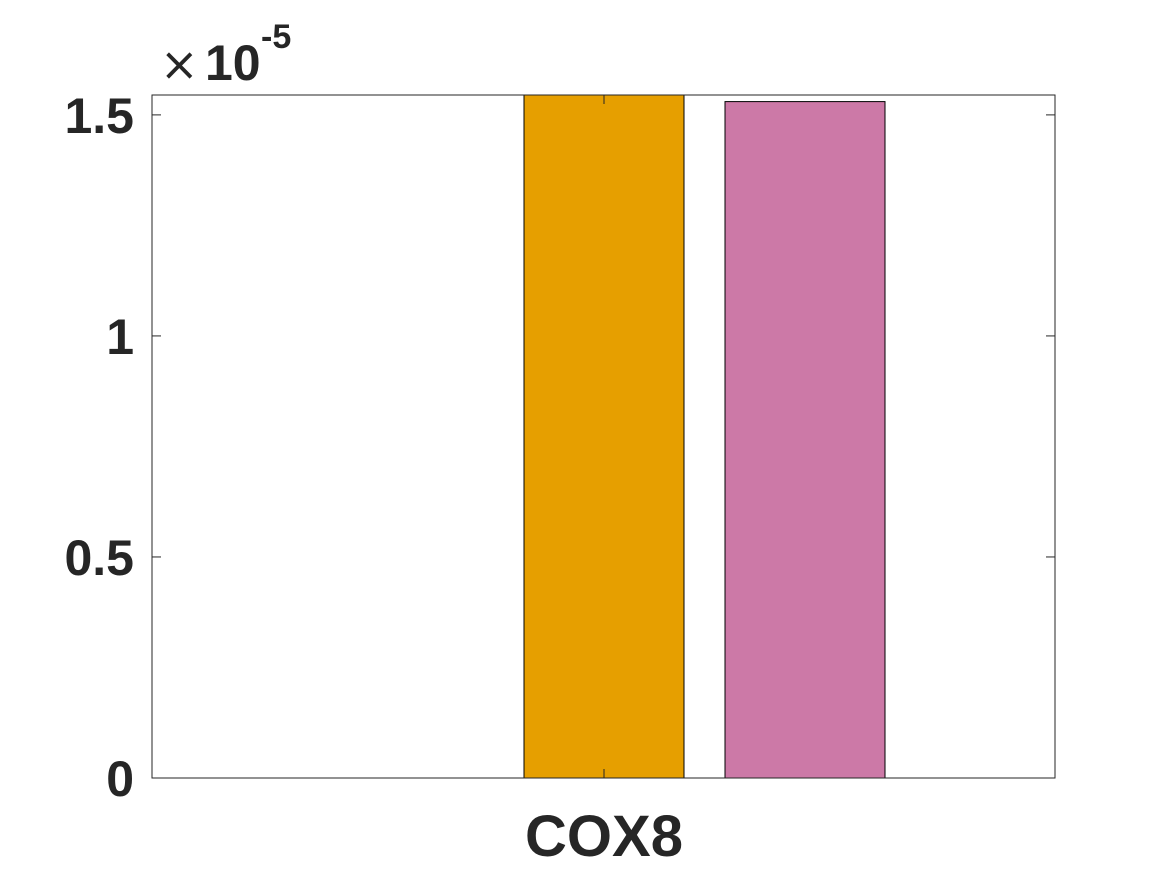 This screenshot has height=875, width=1167. Describe the element at coordinates (233, 63) in the screenshot. I see `exponent-base: 10` at that location.